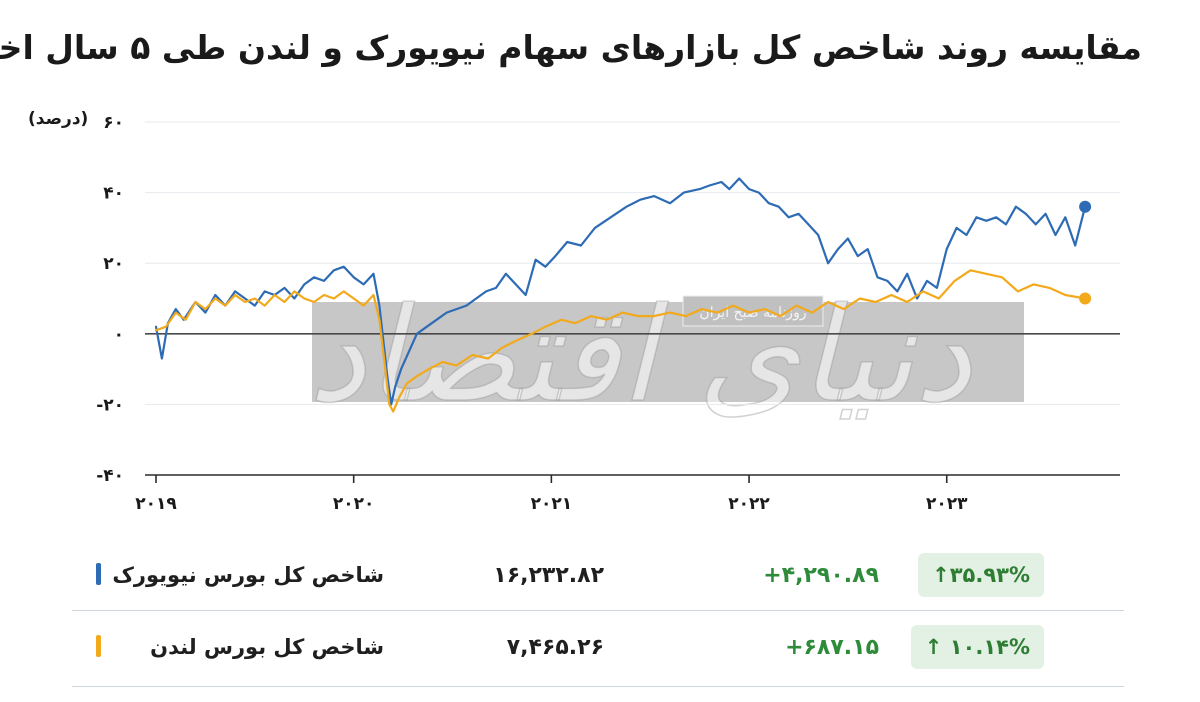  Describe the element at coordinates (598, 686) in the screenshot. I see `table-bottom-divider` at that location.